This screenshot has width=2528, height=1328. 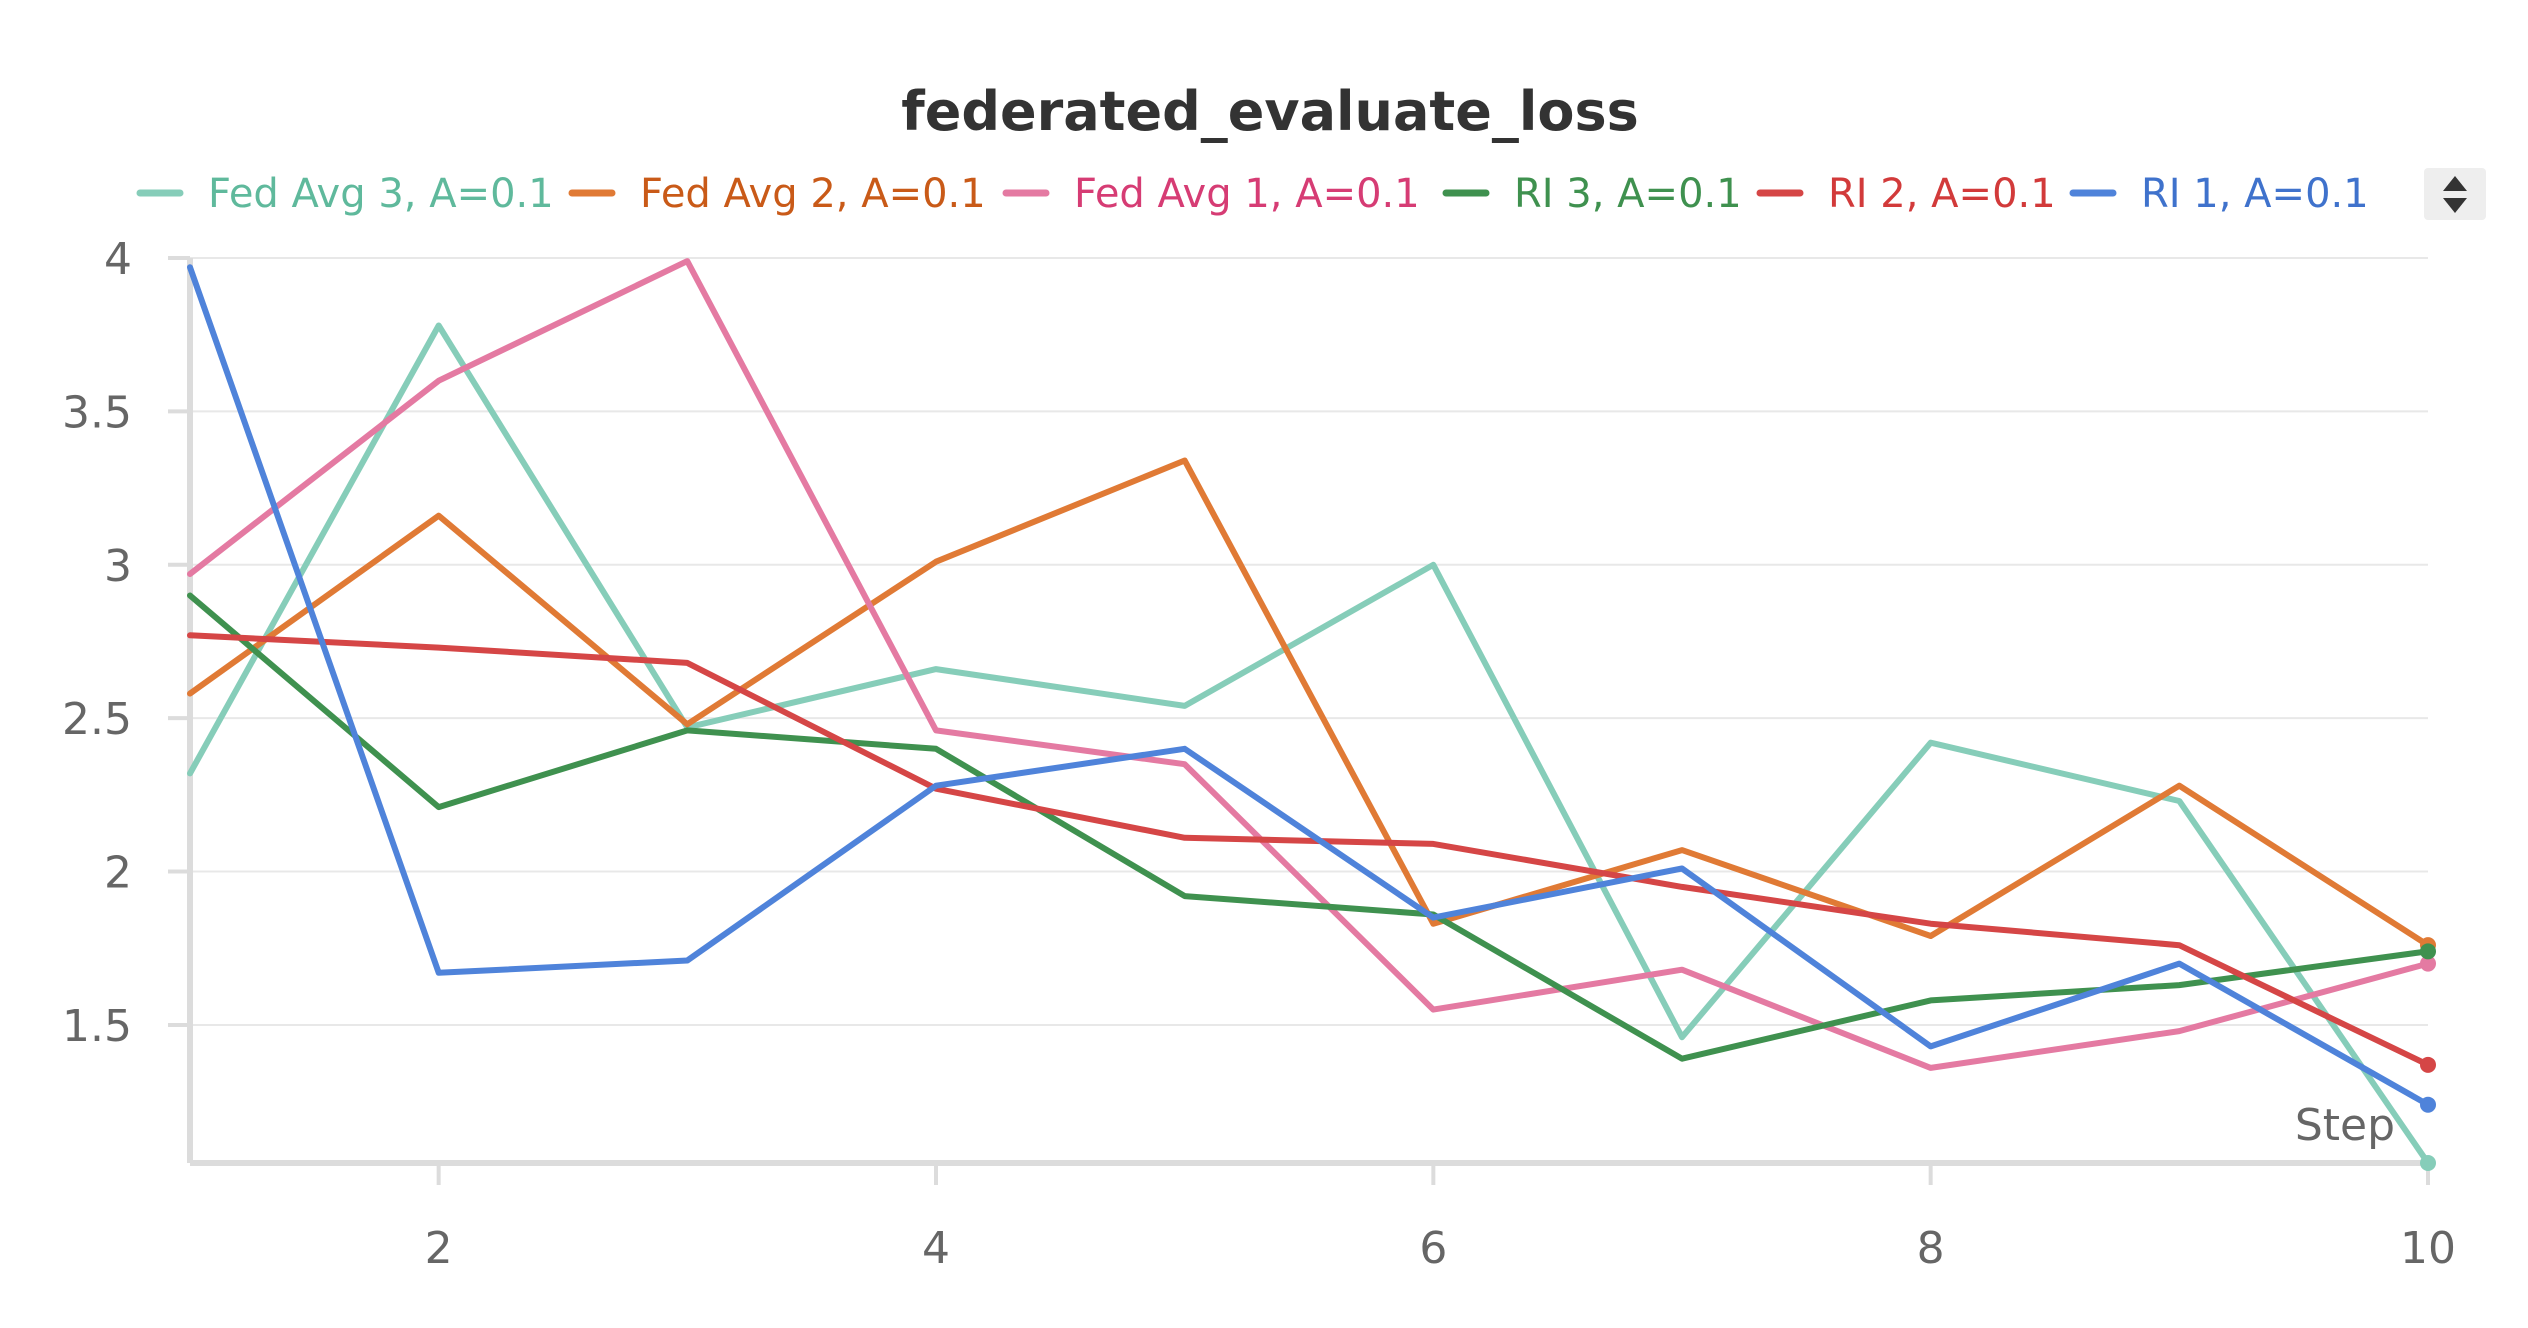 What do you see at coordinates (1440, 1218) in the screenshot?
I see `x-axis: 2 4 6 8 10` at bounding box center [1440, 1218].